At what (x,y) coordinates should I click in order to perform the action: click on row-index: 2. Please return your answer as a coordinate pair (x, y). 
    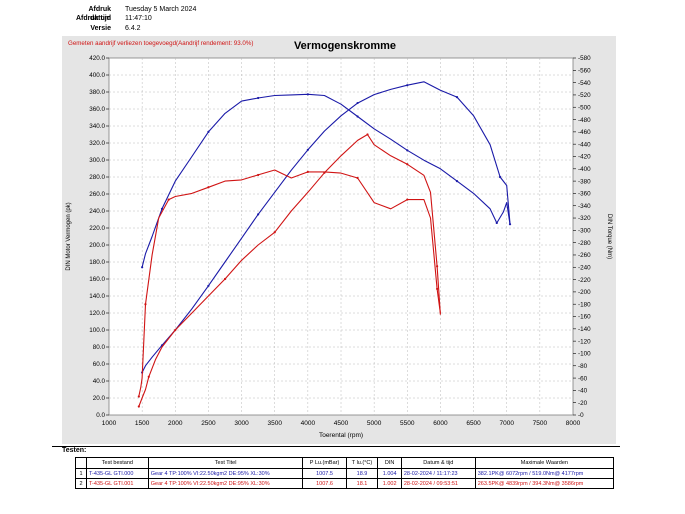
    Looking at the image, I should click on (81, 483).